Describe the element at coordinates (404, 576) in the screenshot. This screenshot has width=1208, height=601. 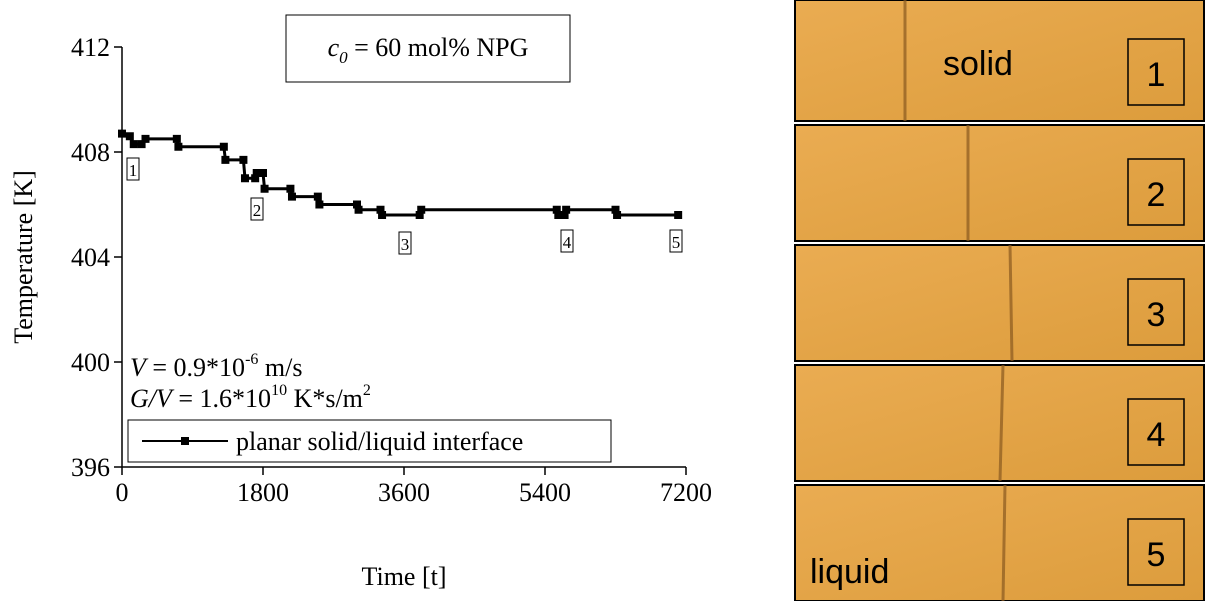
I see `x-axis-label: Time [t]` at that location.